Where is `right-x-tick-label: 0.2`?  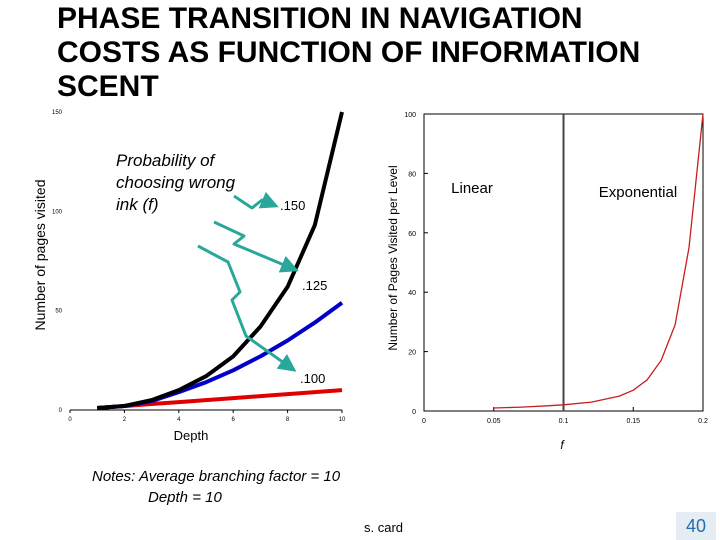 right-x-tick-label: 0.2 is located at coordinates (703, 421).